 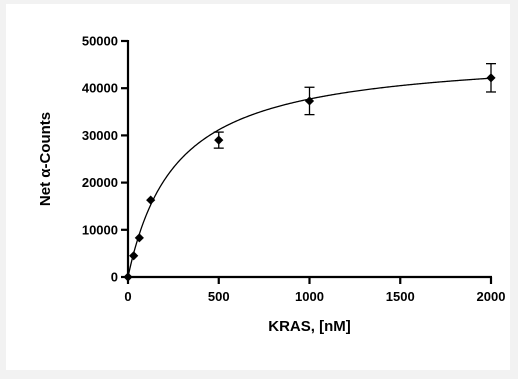 I want to click on y-axis-title: Net α-Counts, so click(x=45, y=159).